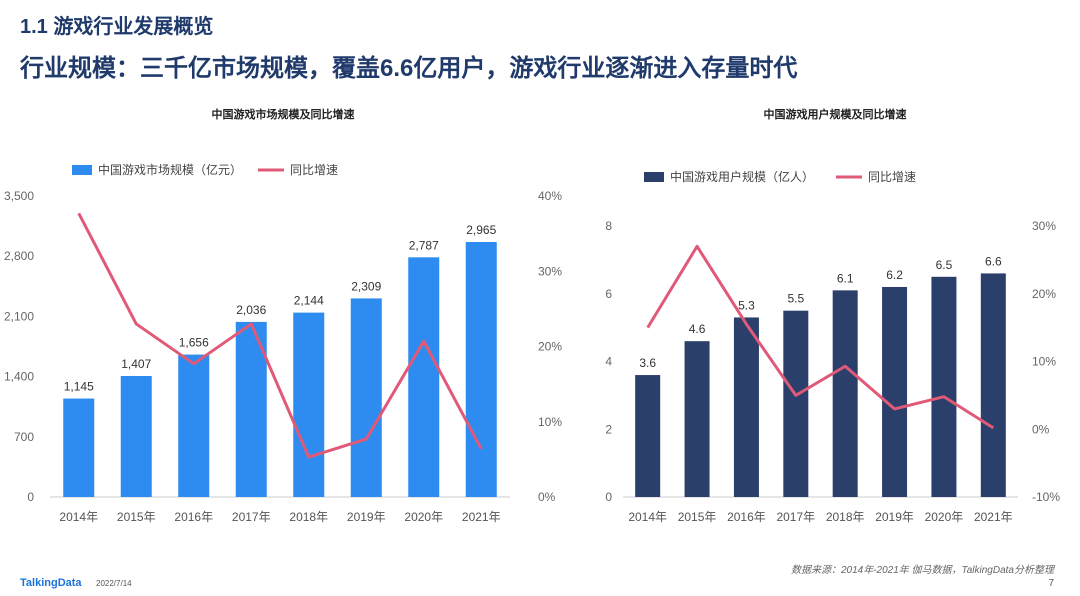  What do you see at coordinates (19, 256) in the screenshot?
I see `market-y-tick: 2,800` at bounding box center [19, 256].